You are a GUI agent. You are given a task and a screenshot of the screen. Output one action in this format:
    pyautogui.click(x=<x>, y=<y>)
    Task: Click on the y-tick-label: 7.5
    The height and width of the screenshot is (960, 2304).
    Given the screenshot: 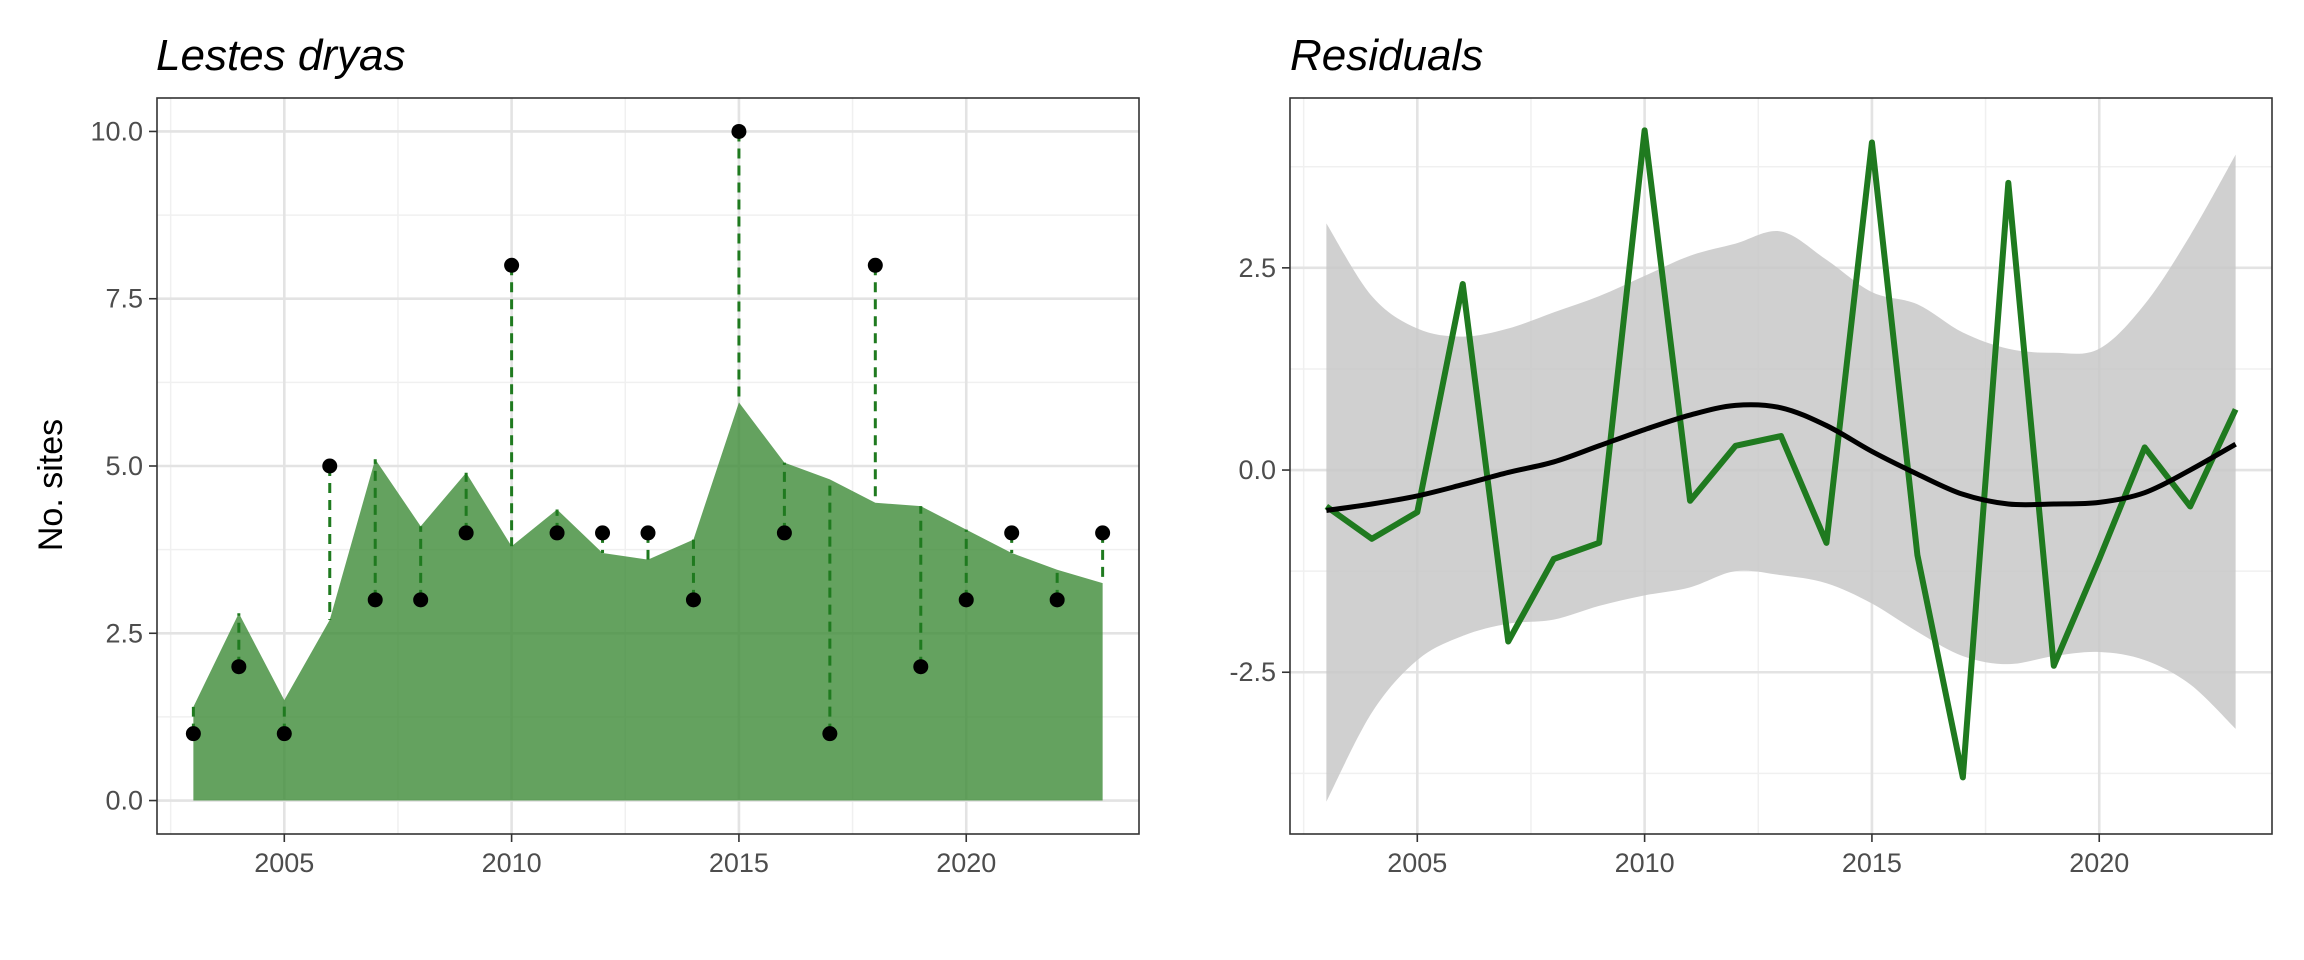 What is the action you would take?
    pyautogui.click(x=124, y=299)
    